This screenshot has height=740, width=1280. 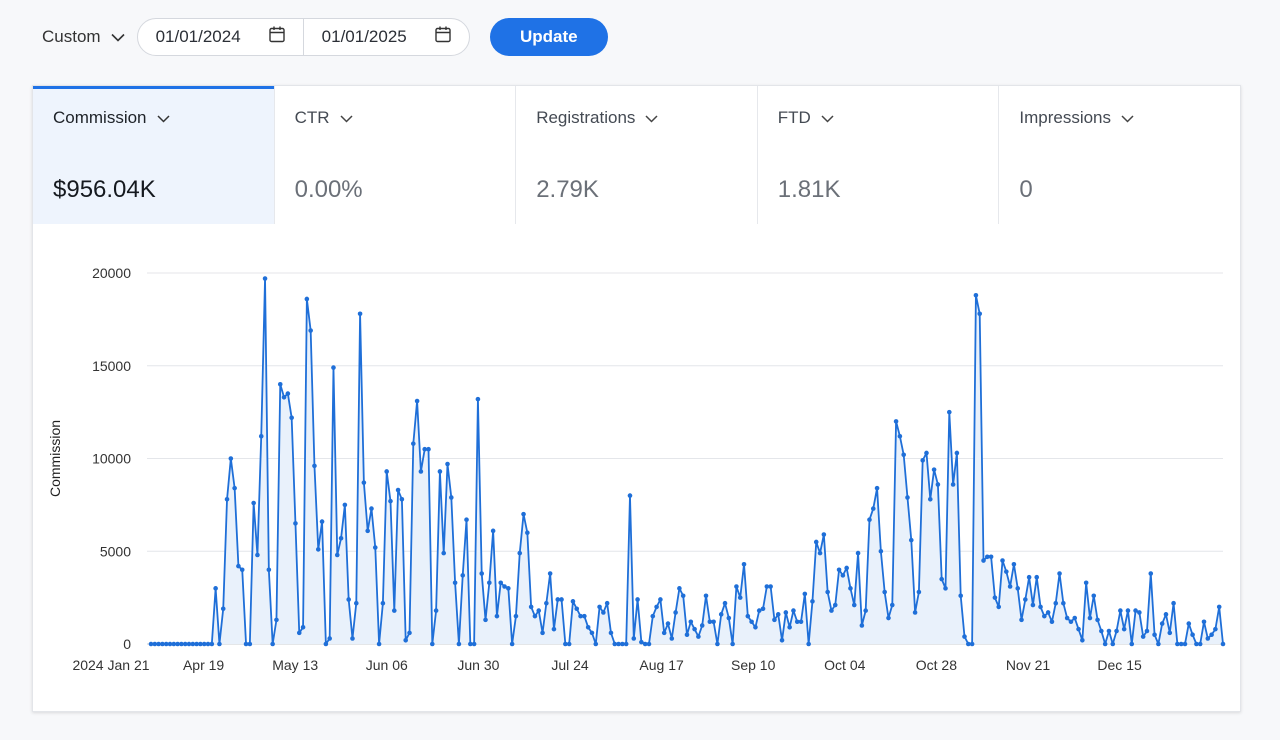 What do you see at coordinates (83, 37) in the screenshot?
I see `range-select: Custom` at bounding box center [83, 37].